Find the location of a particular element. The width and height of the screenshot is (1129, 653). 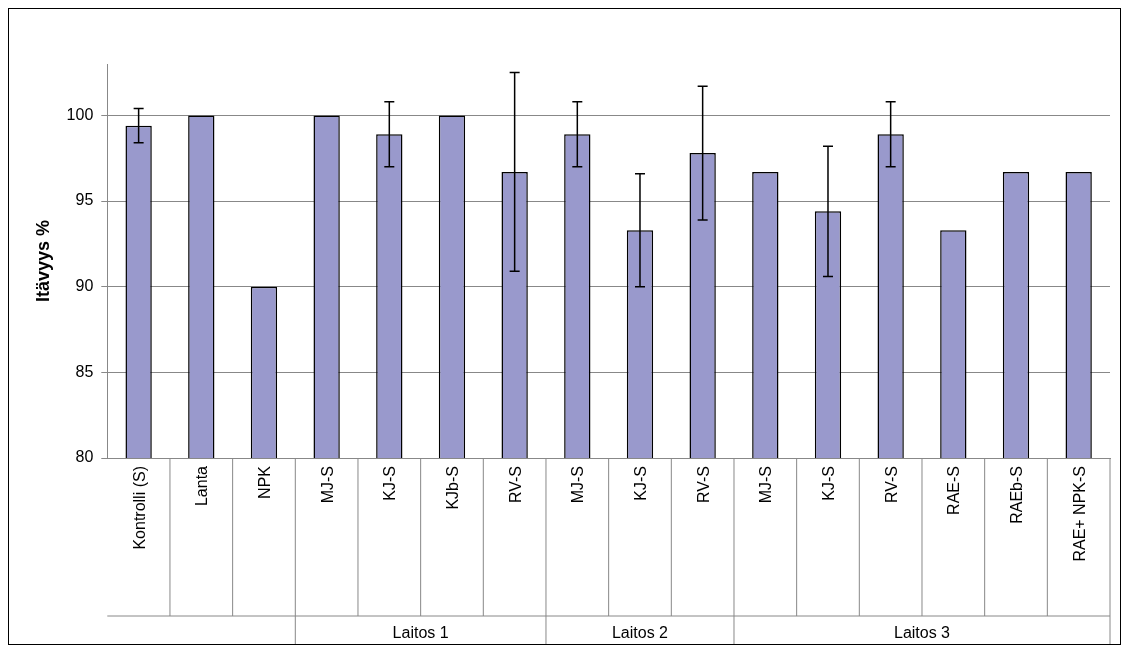

y-tick-label: 95 is located at coordinates (84, 200).